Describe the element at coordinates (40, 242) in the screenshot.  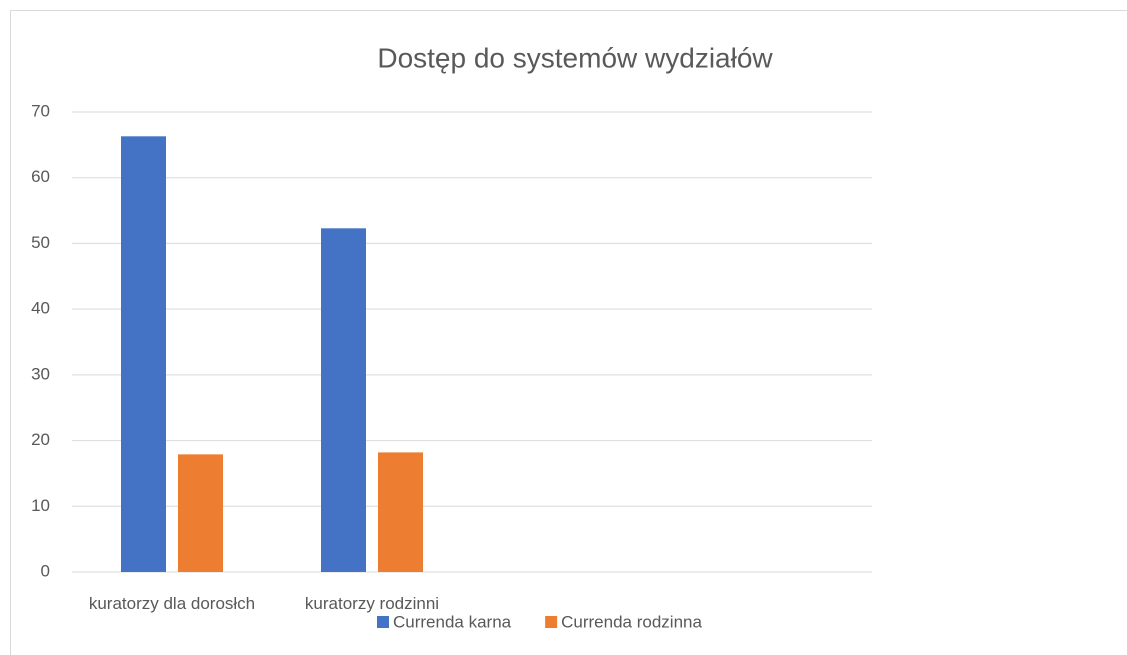
I see `y-tick-label: 50` at that location.